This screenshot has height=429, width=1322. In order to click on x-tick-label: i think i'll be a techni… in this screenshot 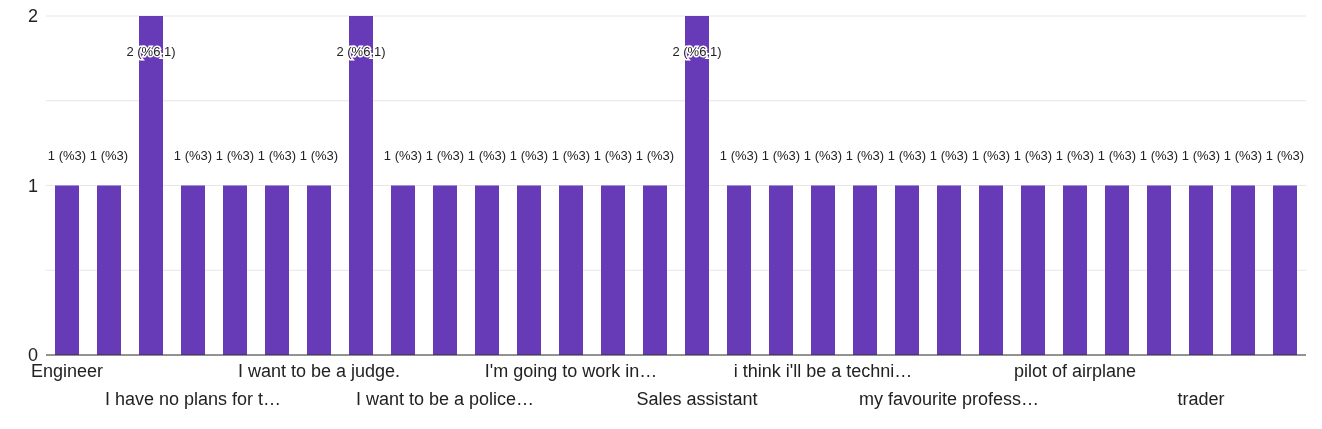, I will do `click(823, 371)`.